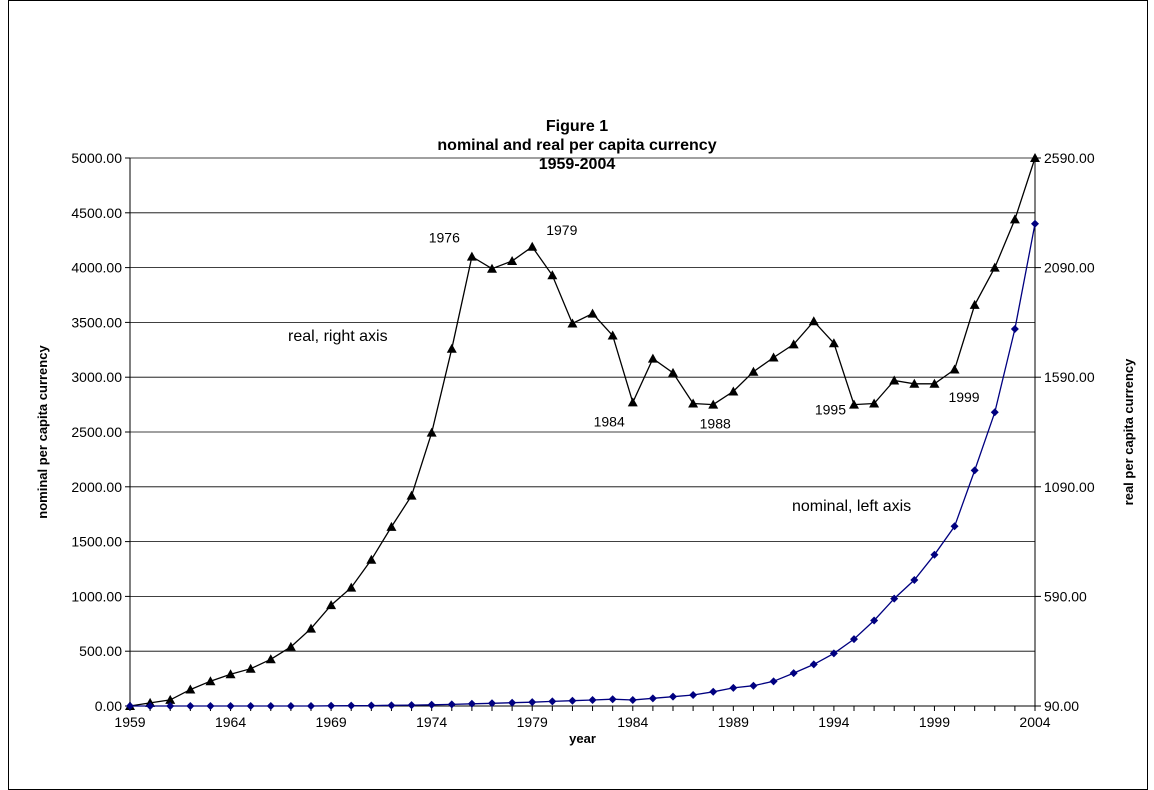  Describe the element at coordinates (96, 596) in the screenshot. I see `y-left-tick-label: 1000.00` at that location.